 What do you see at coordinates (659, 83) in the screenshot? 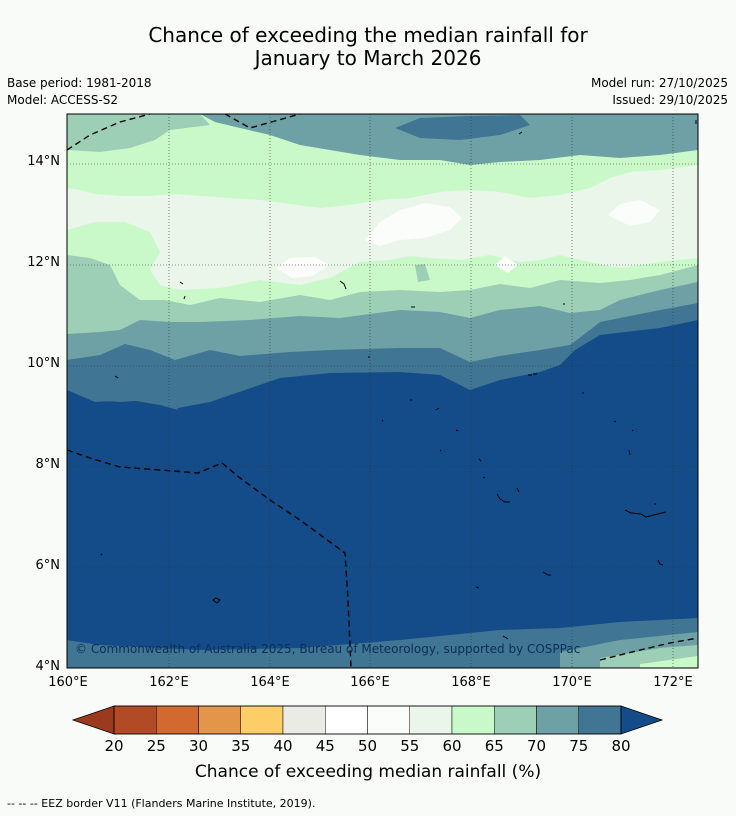
I see `model-run-date: Model run: 27/10/2025` at bounding box center [659, 83].